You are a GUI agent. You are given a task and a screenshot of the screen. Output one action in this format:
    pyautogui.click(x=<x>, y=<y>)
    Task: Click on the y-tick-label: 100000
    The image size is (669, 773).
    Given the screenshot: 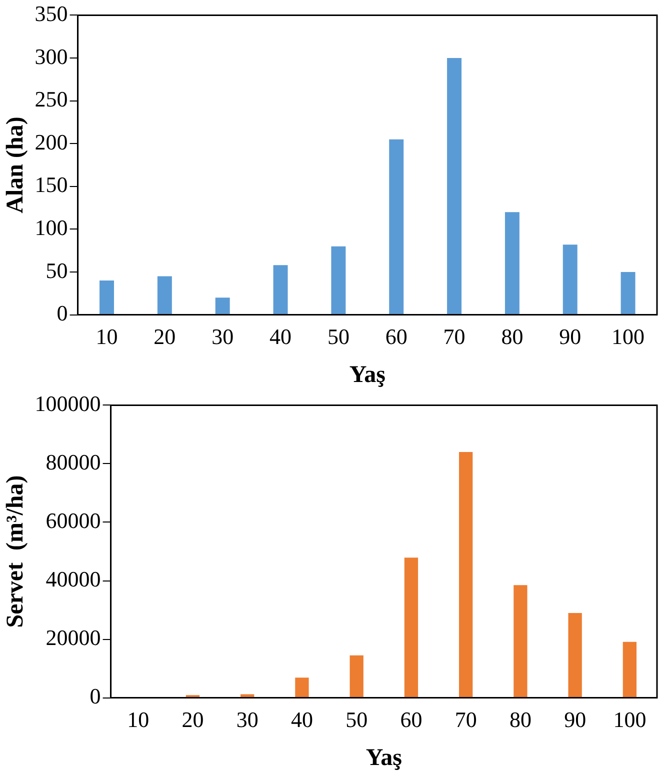 What is the action you would take?
    pyautogui.click(x=67, y=403)
    